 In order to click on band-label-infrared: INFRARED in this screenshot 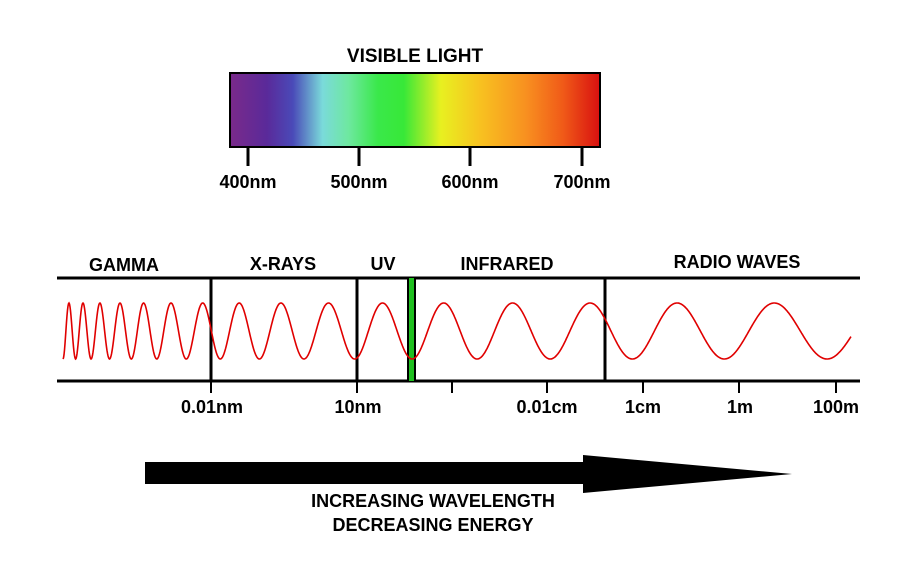, I will do `click(507, 264)`.